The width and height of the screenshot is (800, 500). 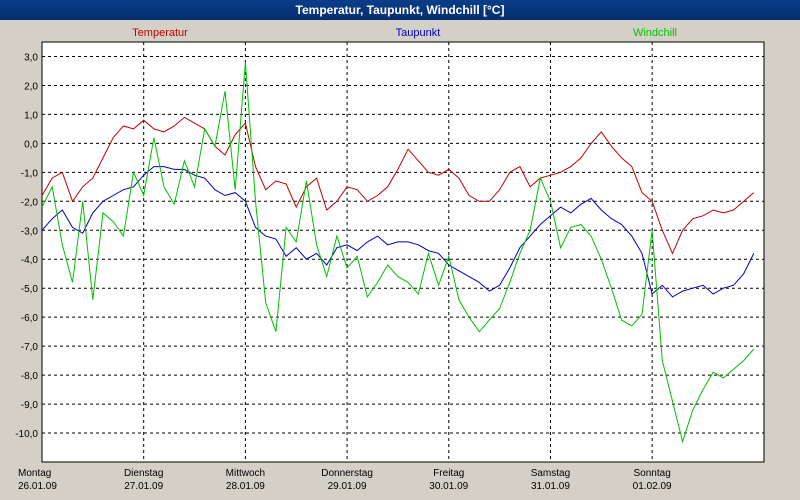 I want to click on x-tick-date: 26.01.09, so click(x=37, y=486).